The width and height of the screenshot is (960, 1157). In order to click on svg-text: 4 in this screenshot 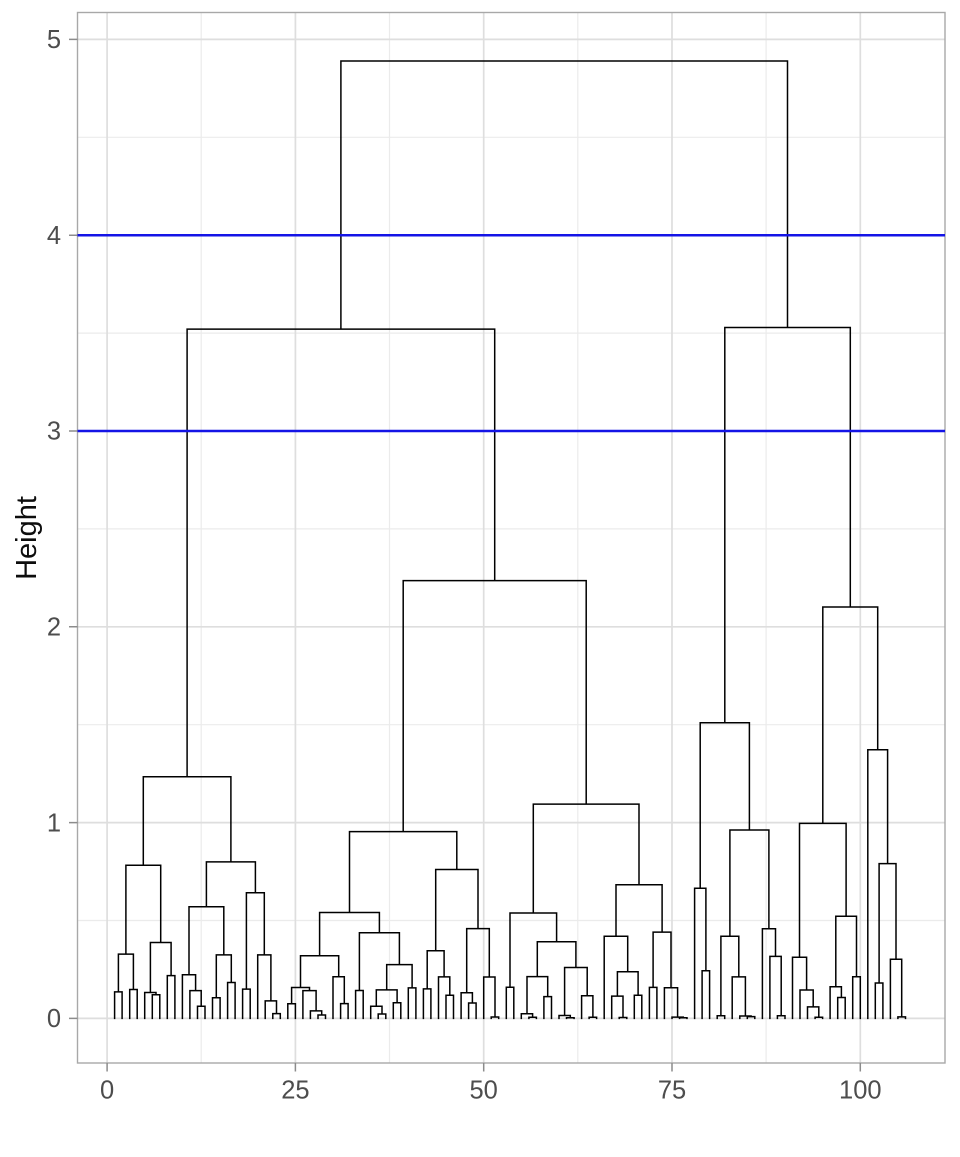, I will do `click(54, 236)`.